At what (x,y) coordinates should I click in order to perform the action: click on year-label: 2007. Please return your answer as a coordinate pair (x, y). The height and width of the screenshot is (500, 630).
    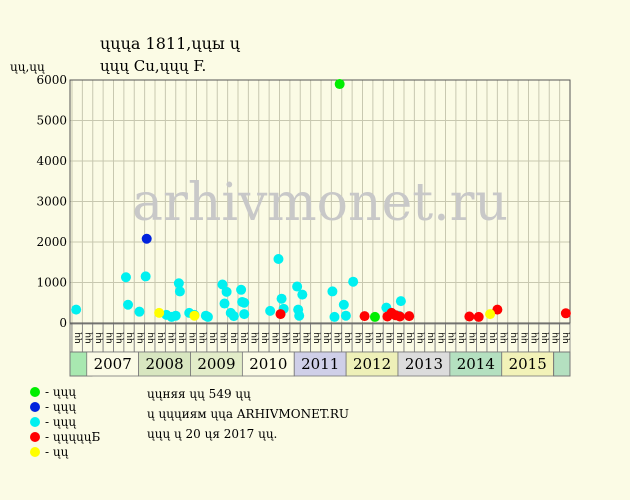
    Looking at the image, I should click on (113, 364).